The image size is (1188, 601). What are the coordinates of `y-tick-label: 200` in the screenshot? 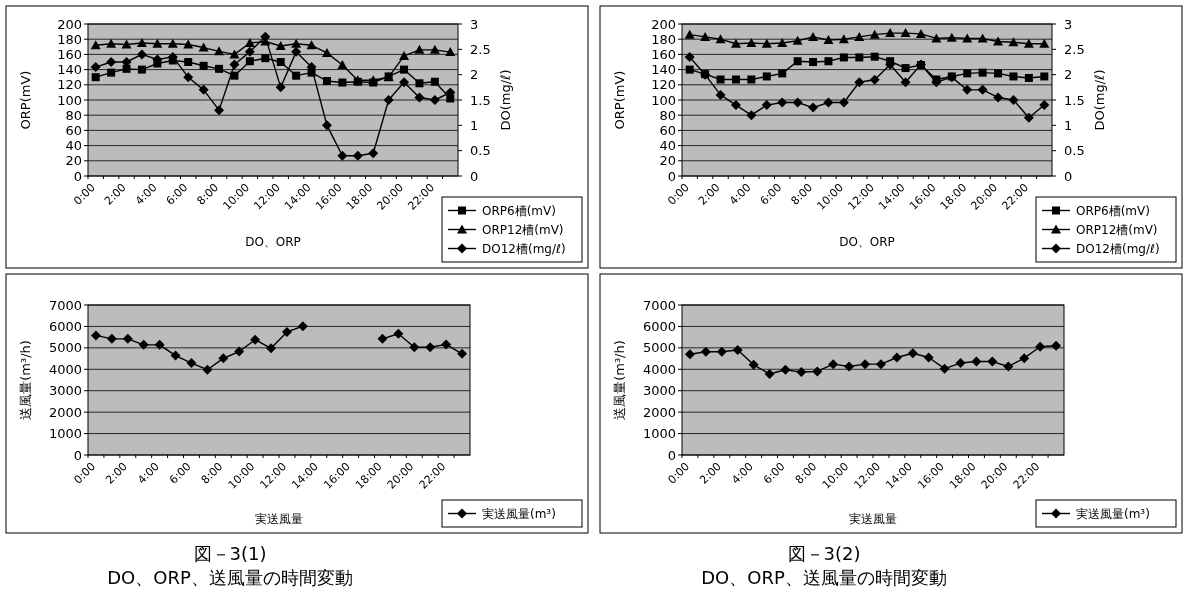 It's located at (663, 24).